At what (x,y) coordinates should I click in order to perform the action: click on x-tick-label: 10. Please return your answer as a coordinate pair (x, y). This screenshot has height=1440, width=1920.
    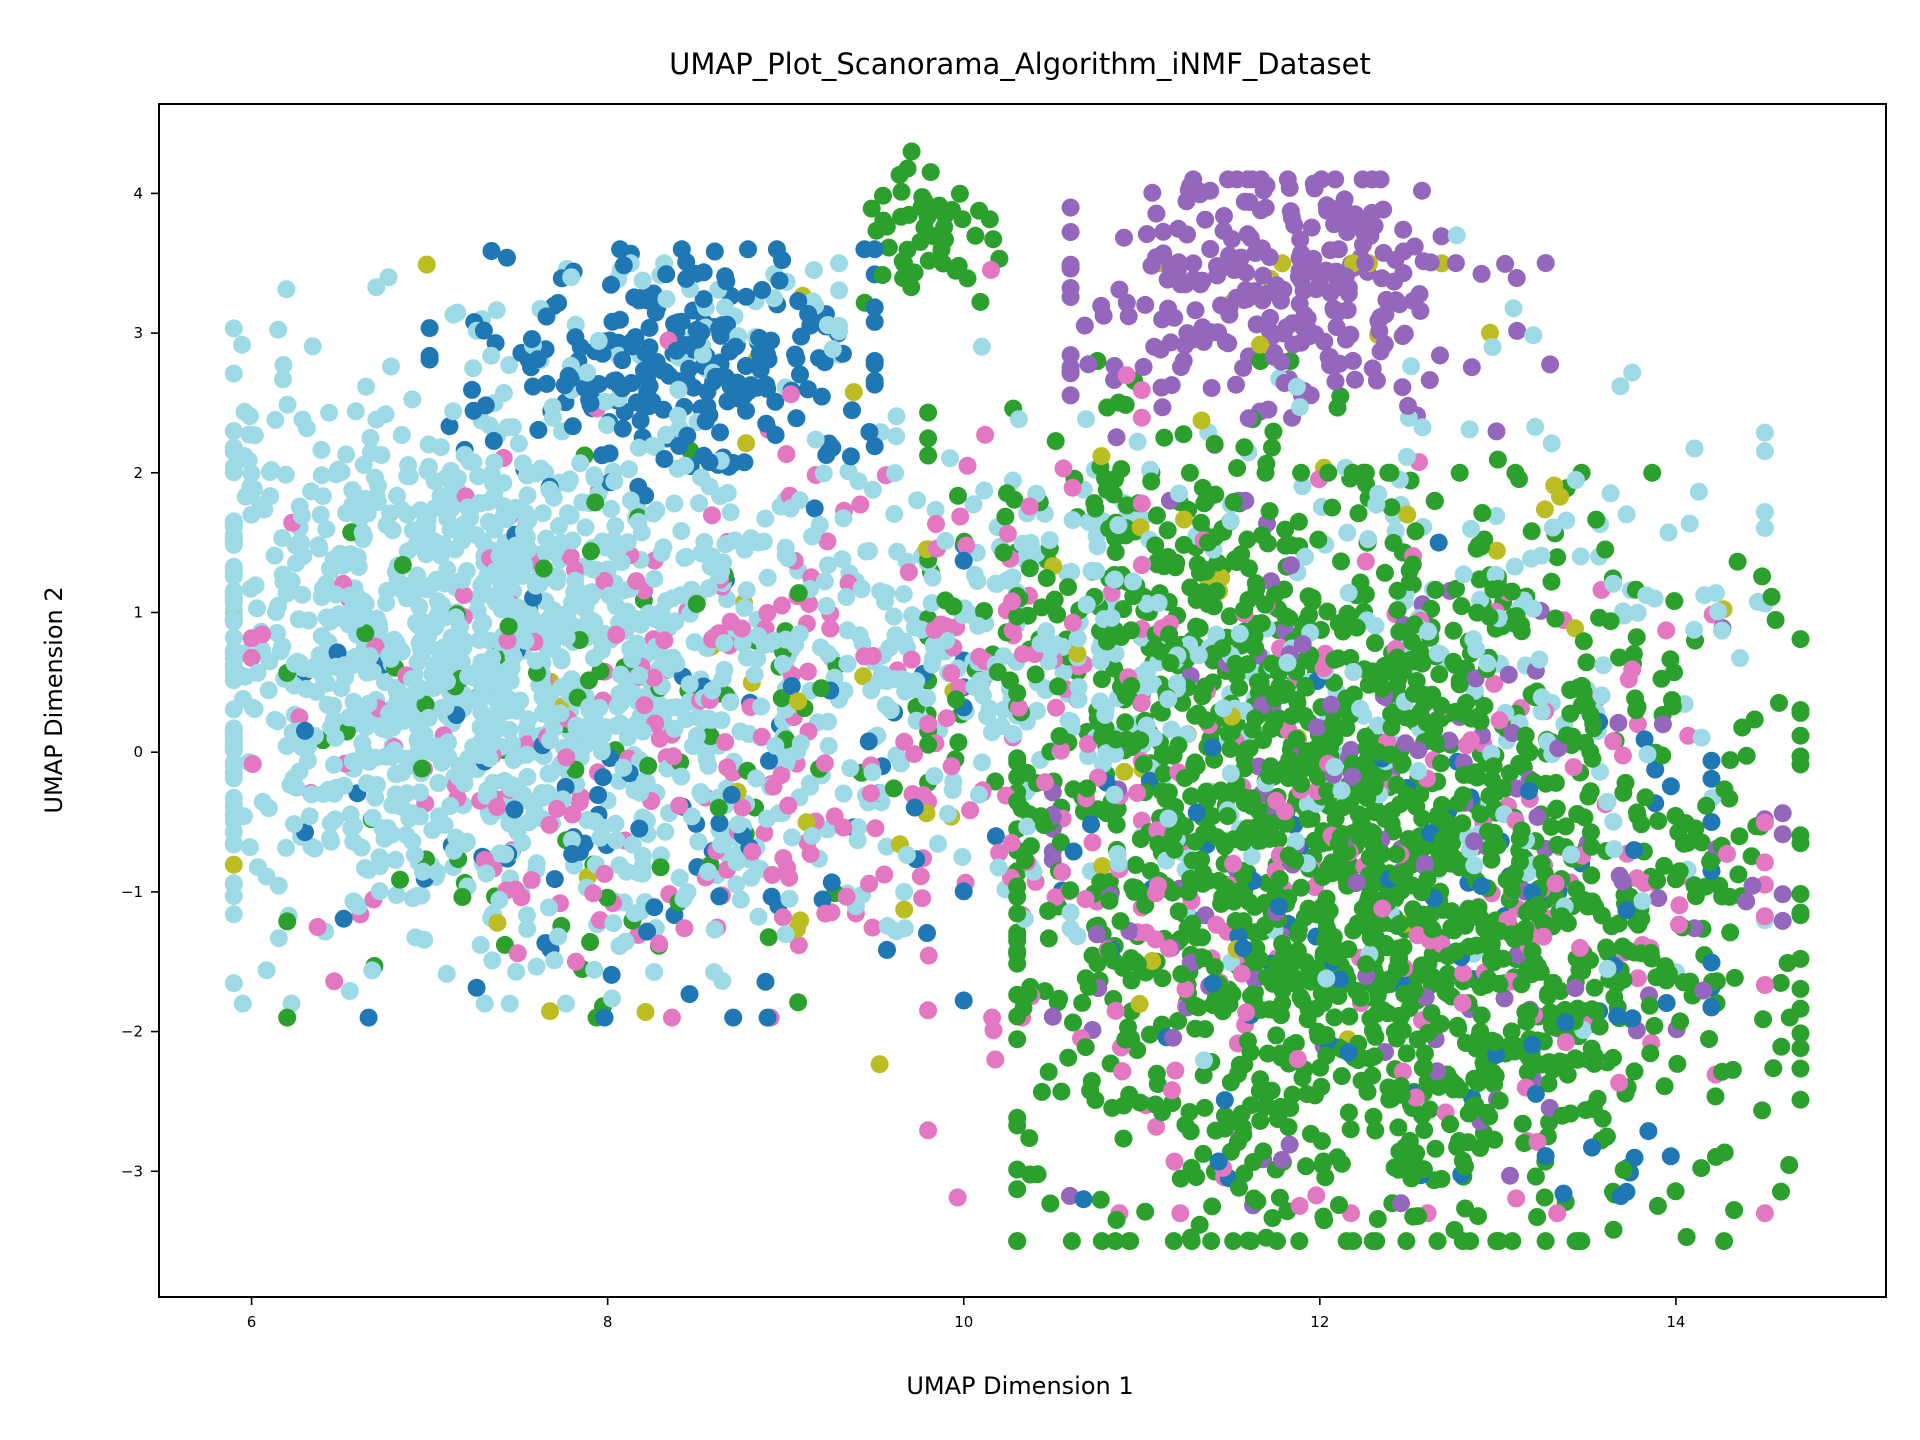
    Looking at the image, I should click on (963, 1322).